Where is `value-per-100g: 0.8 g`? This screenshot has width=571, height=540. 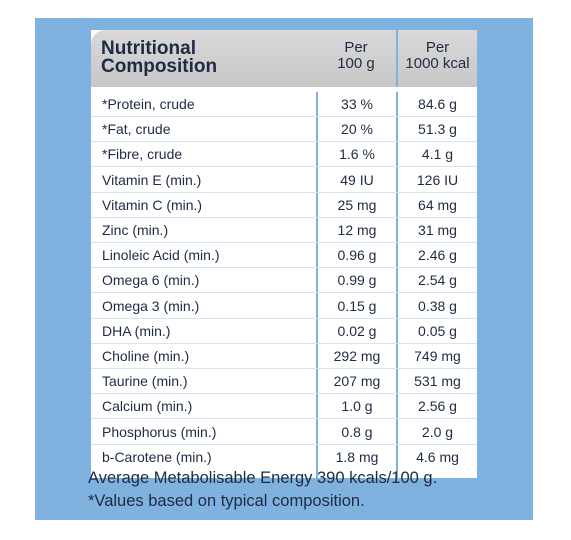
value-per-100g: 0.8 g is located at coordinates (357, 431).